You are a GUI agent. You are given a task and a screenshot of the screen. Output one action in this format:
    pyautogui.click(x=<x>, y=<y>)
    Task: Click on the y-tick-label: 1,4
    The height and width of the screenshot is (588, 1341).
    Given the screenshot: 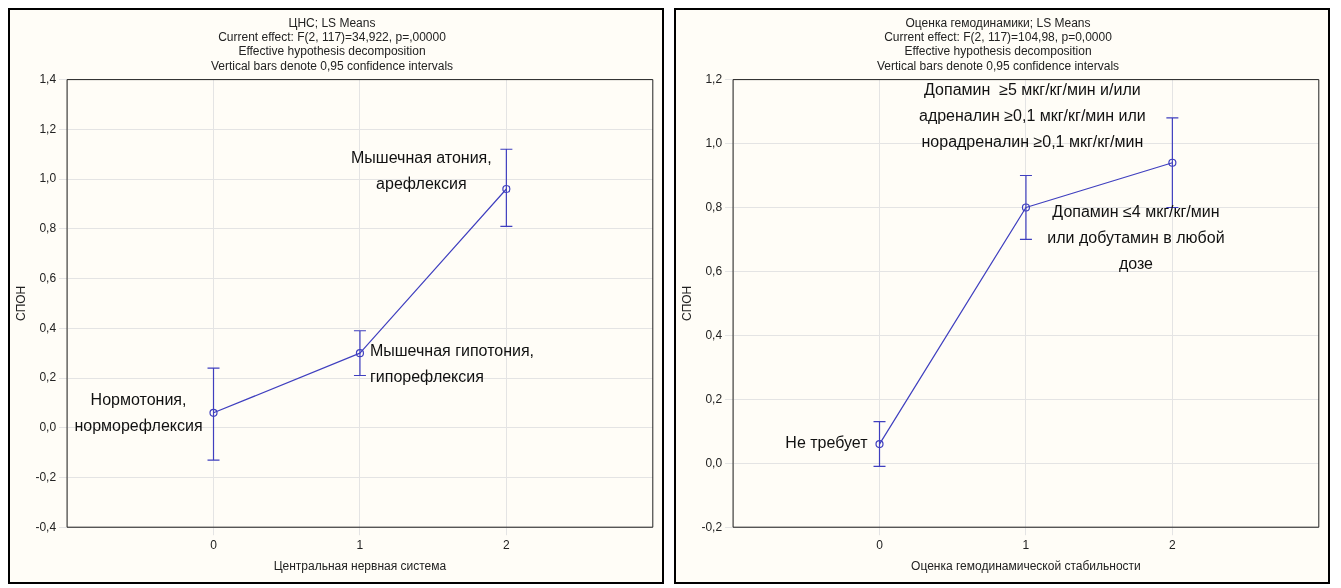 What is the action you would take?
    pyautogui.click(x=48, y=78)
    